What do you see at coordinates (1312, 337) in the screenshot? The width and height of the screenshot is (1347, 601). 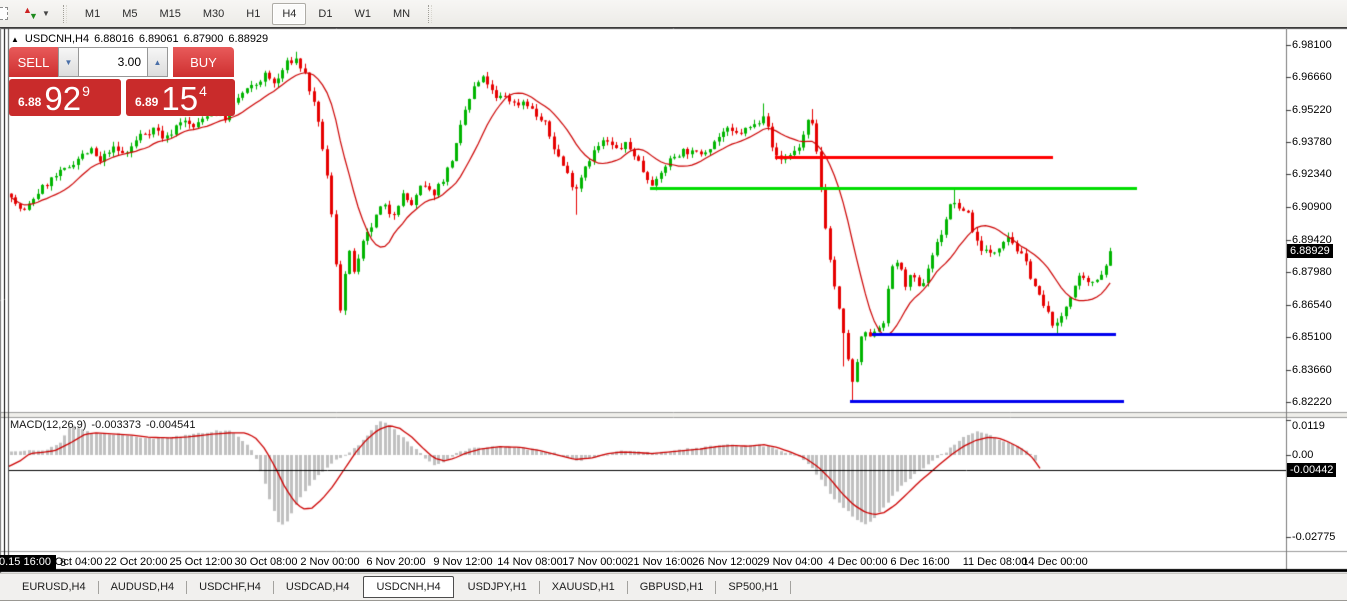 I see `price-axis-label: 6.85100` at bounding box center [1312, 337].